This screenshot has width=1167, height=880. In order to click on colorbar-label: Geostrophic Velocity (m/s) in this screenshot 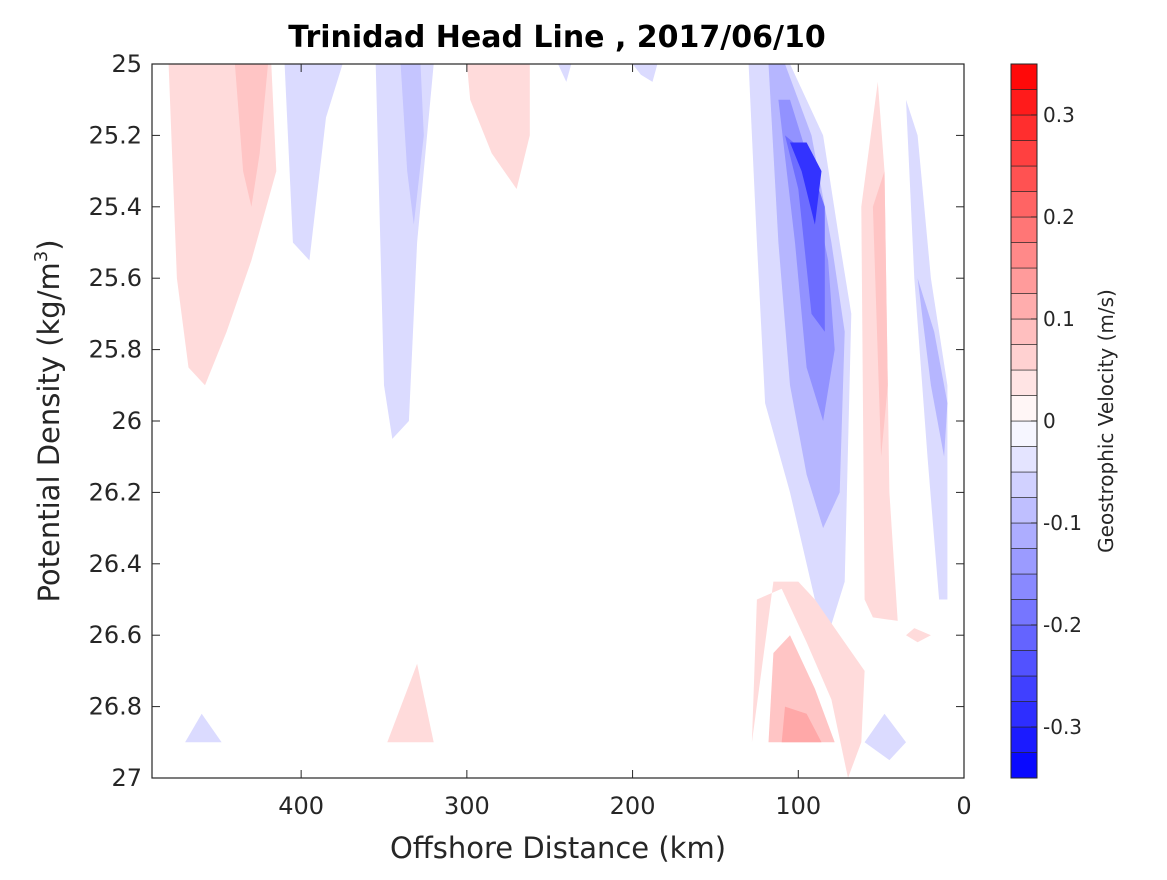, I will do `click(1106, 421)`.